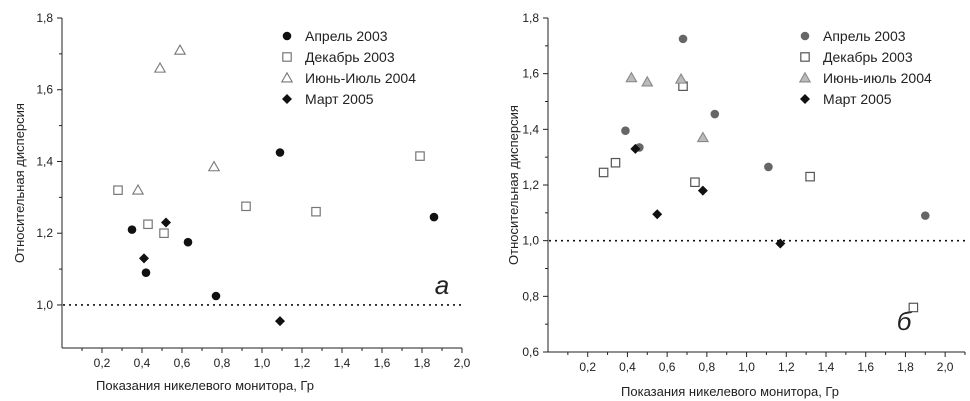 Image resolution: width=970 pixels, height=401 pixels. Describe the element at coordinates (877, 78) in the screenshot. I see `legend-label: Июнь-июль 2004` at that location.